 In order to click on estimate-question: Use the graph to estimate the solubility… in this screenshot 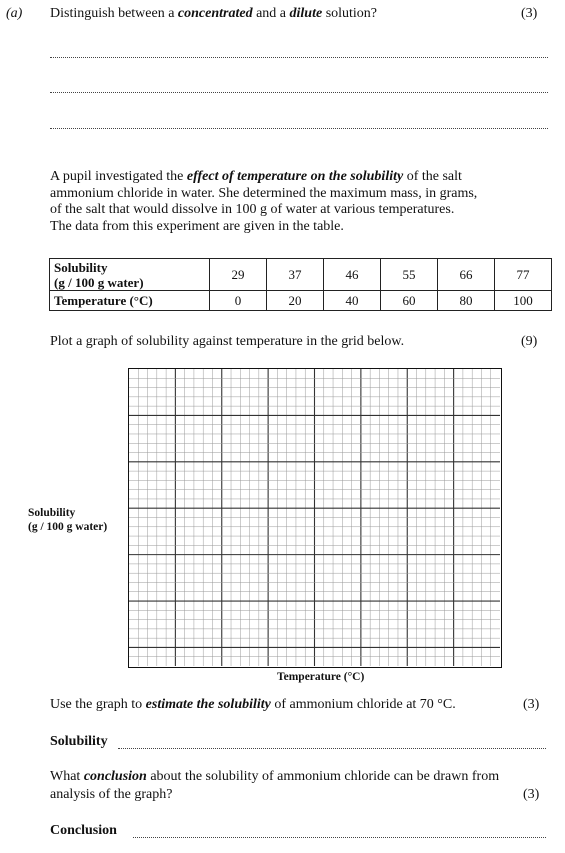, I will do `click(253, 704)`.